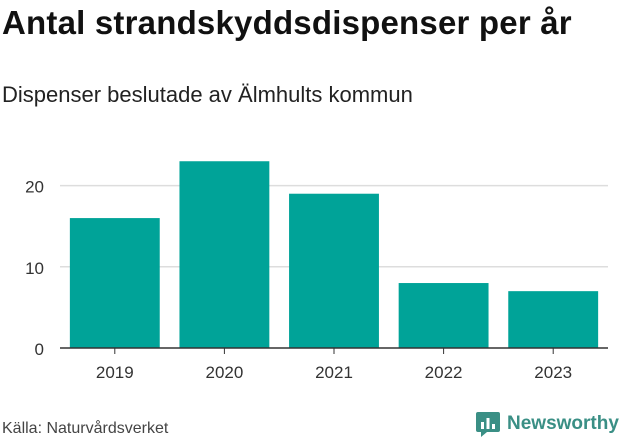 The height and width of the screenshot is (439, 631). What do you see at coordinates (444, 372) in the screenshot?
I see `x-tick-label: 2022` at bounding box center [444, 372].